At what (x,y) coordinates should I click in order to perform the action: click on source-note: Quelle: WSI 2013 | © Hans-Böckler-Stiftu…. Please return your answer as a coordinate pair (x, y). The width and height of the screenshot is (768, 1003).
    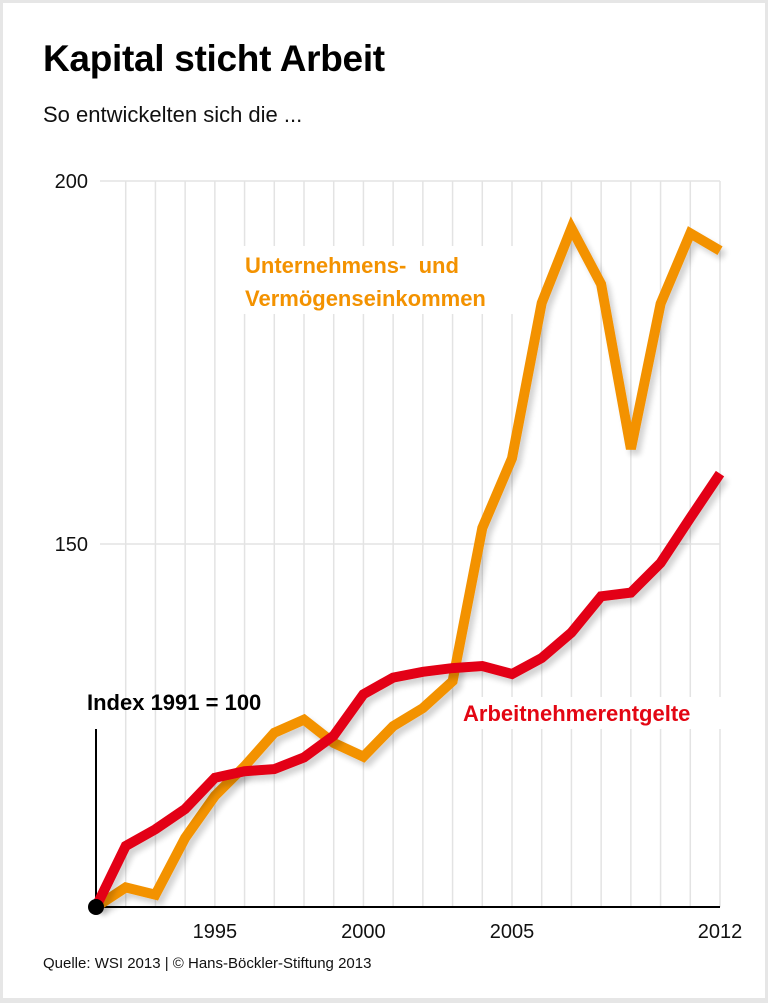
    Looking at the image, I should click on (207, 963).